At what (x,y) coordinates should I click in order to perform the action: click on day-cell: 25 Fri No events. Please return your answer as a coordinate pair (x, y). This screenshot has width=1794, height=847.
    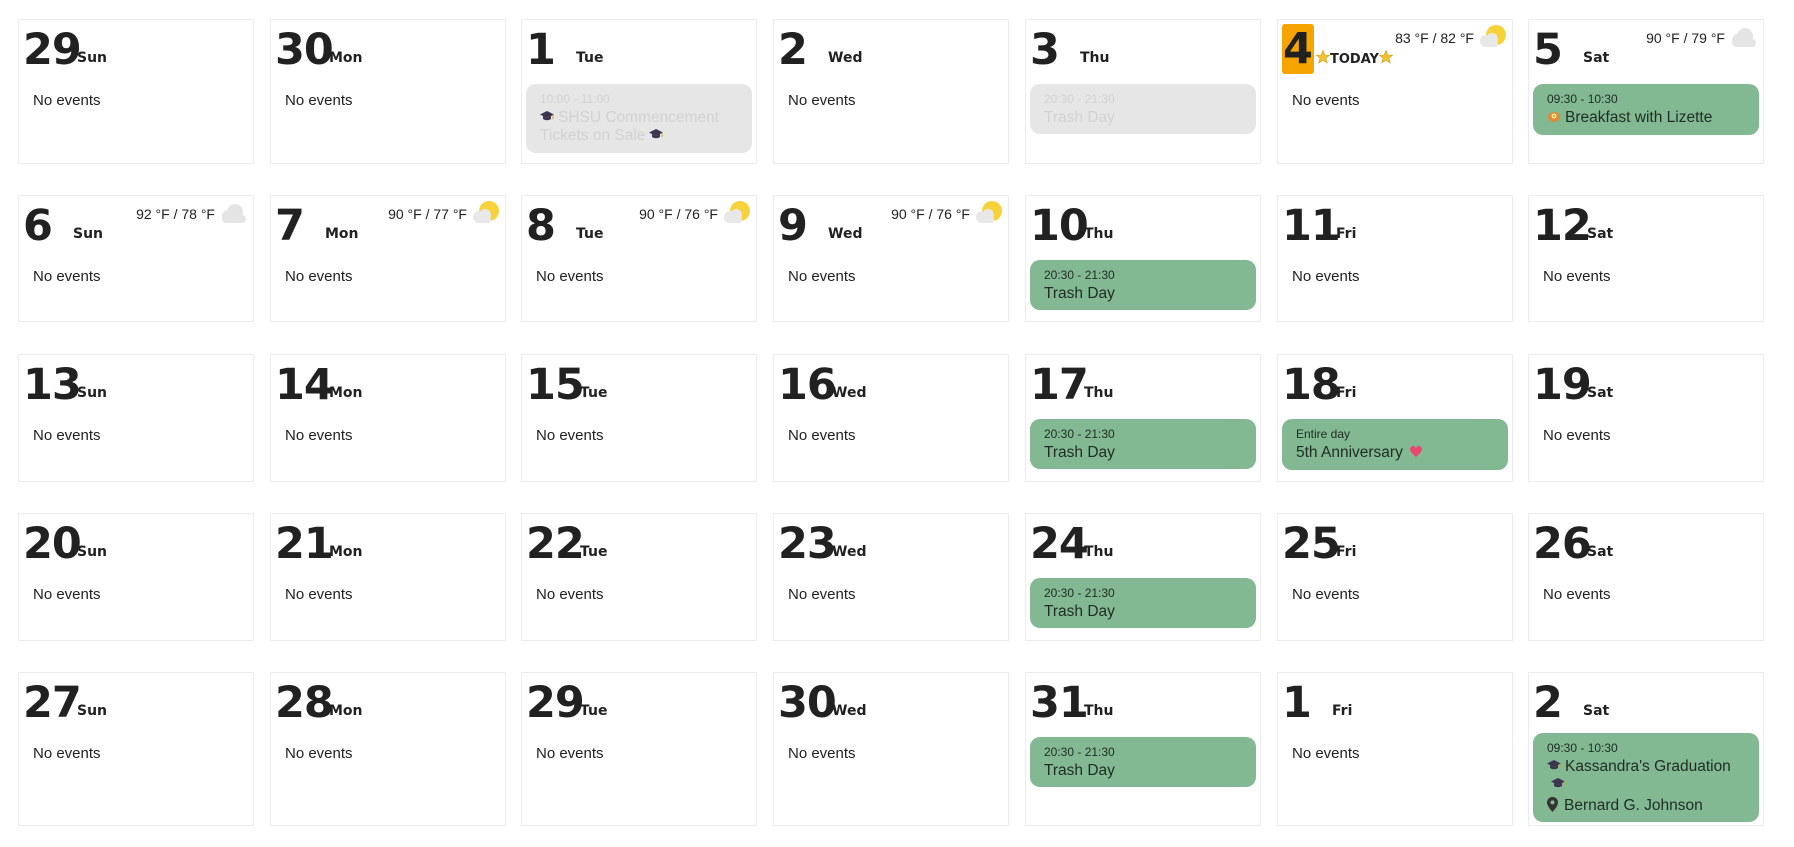
    Looking at the image, I should click on (1395, 577).